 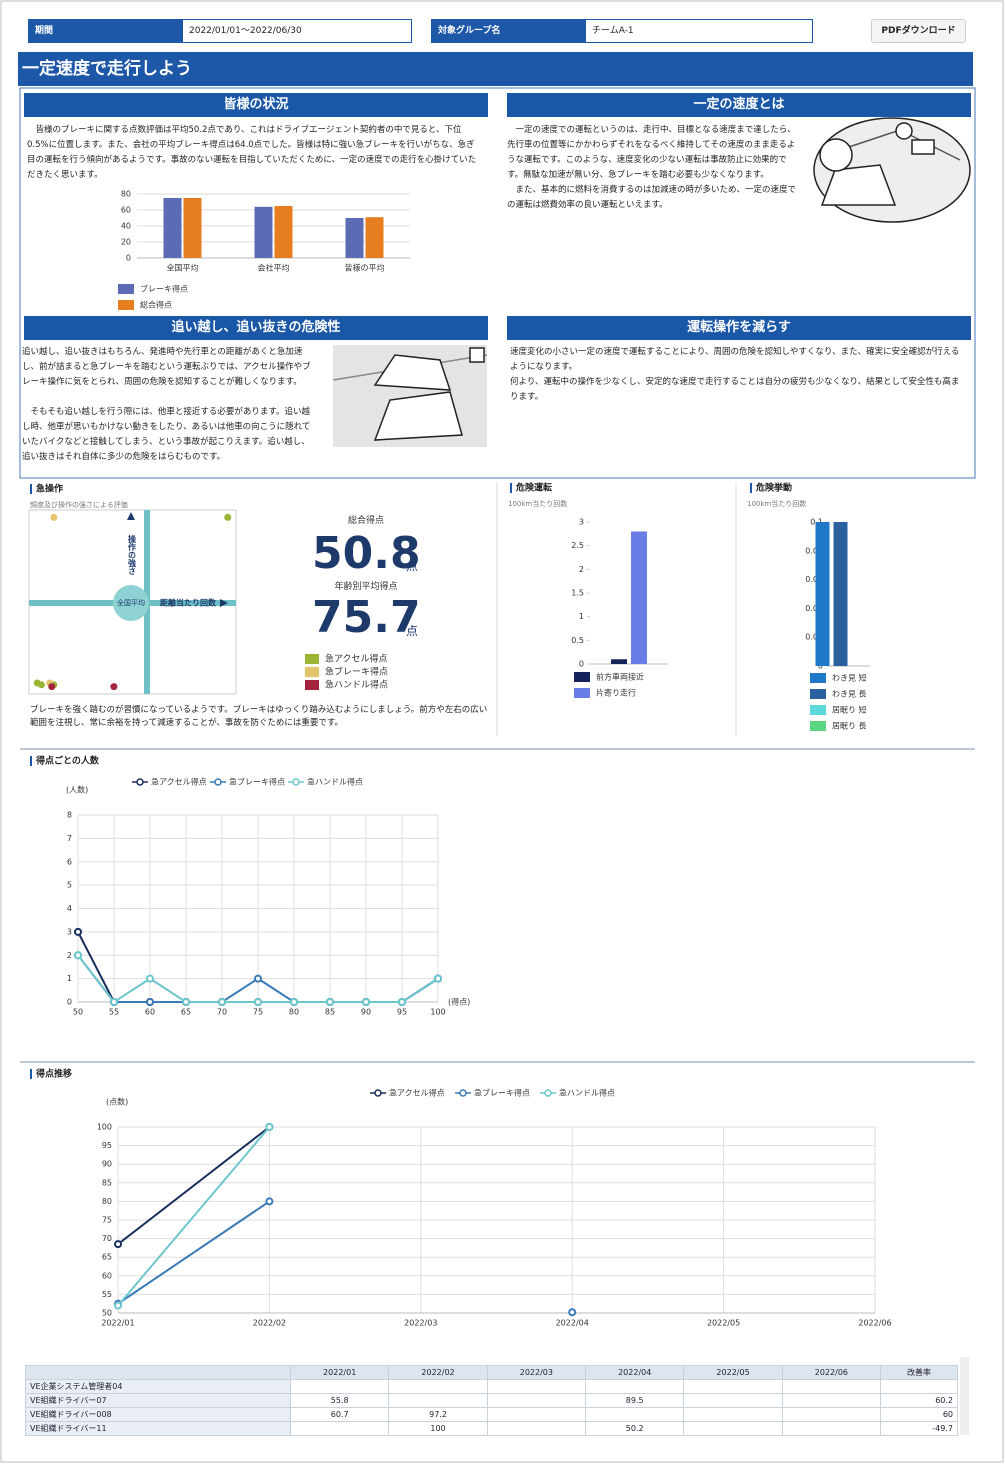 What do you see at coordinates (919, 1372) in the screenshot?
I see `table-cell: 改善率` at bounding box center [919, 1372].